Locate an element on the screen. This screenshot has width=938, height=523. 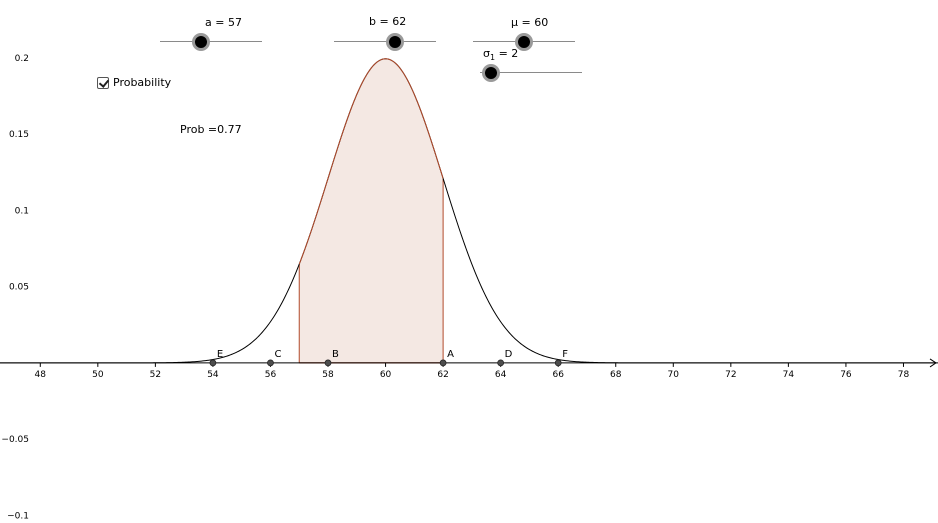
slider-mu-knob is located at coordinates (524, 42).